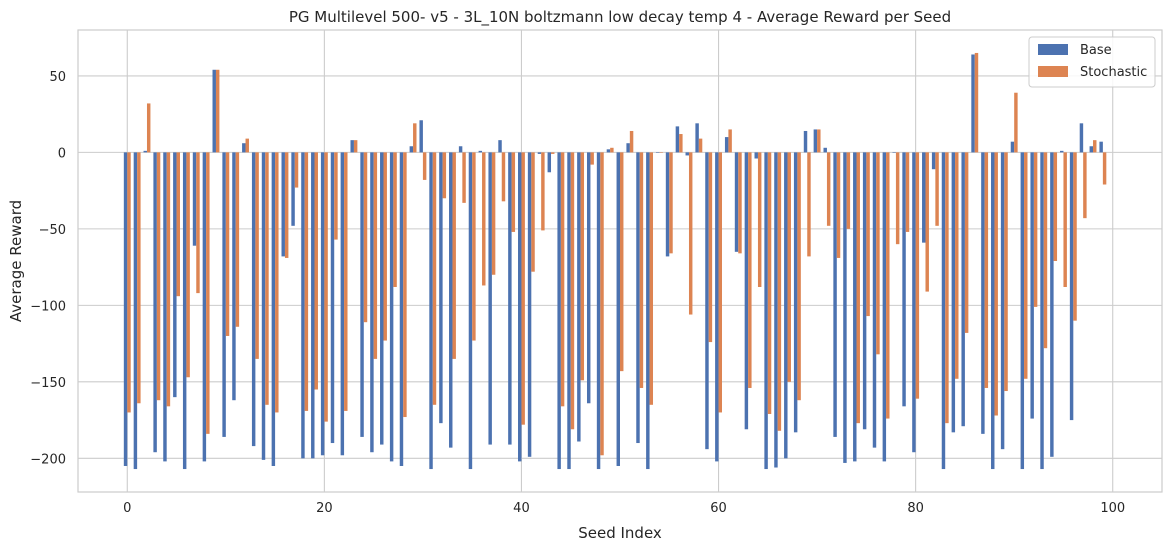  I want to click on x-tick-label: 0, so click(127, 508).